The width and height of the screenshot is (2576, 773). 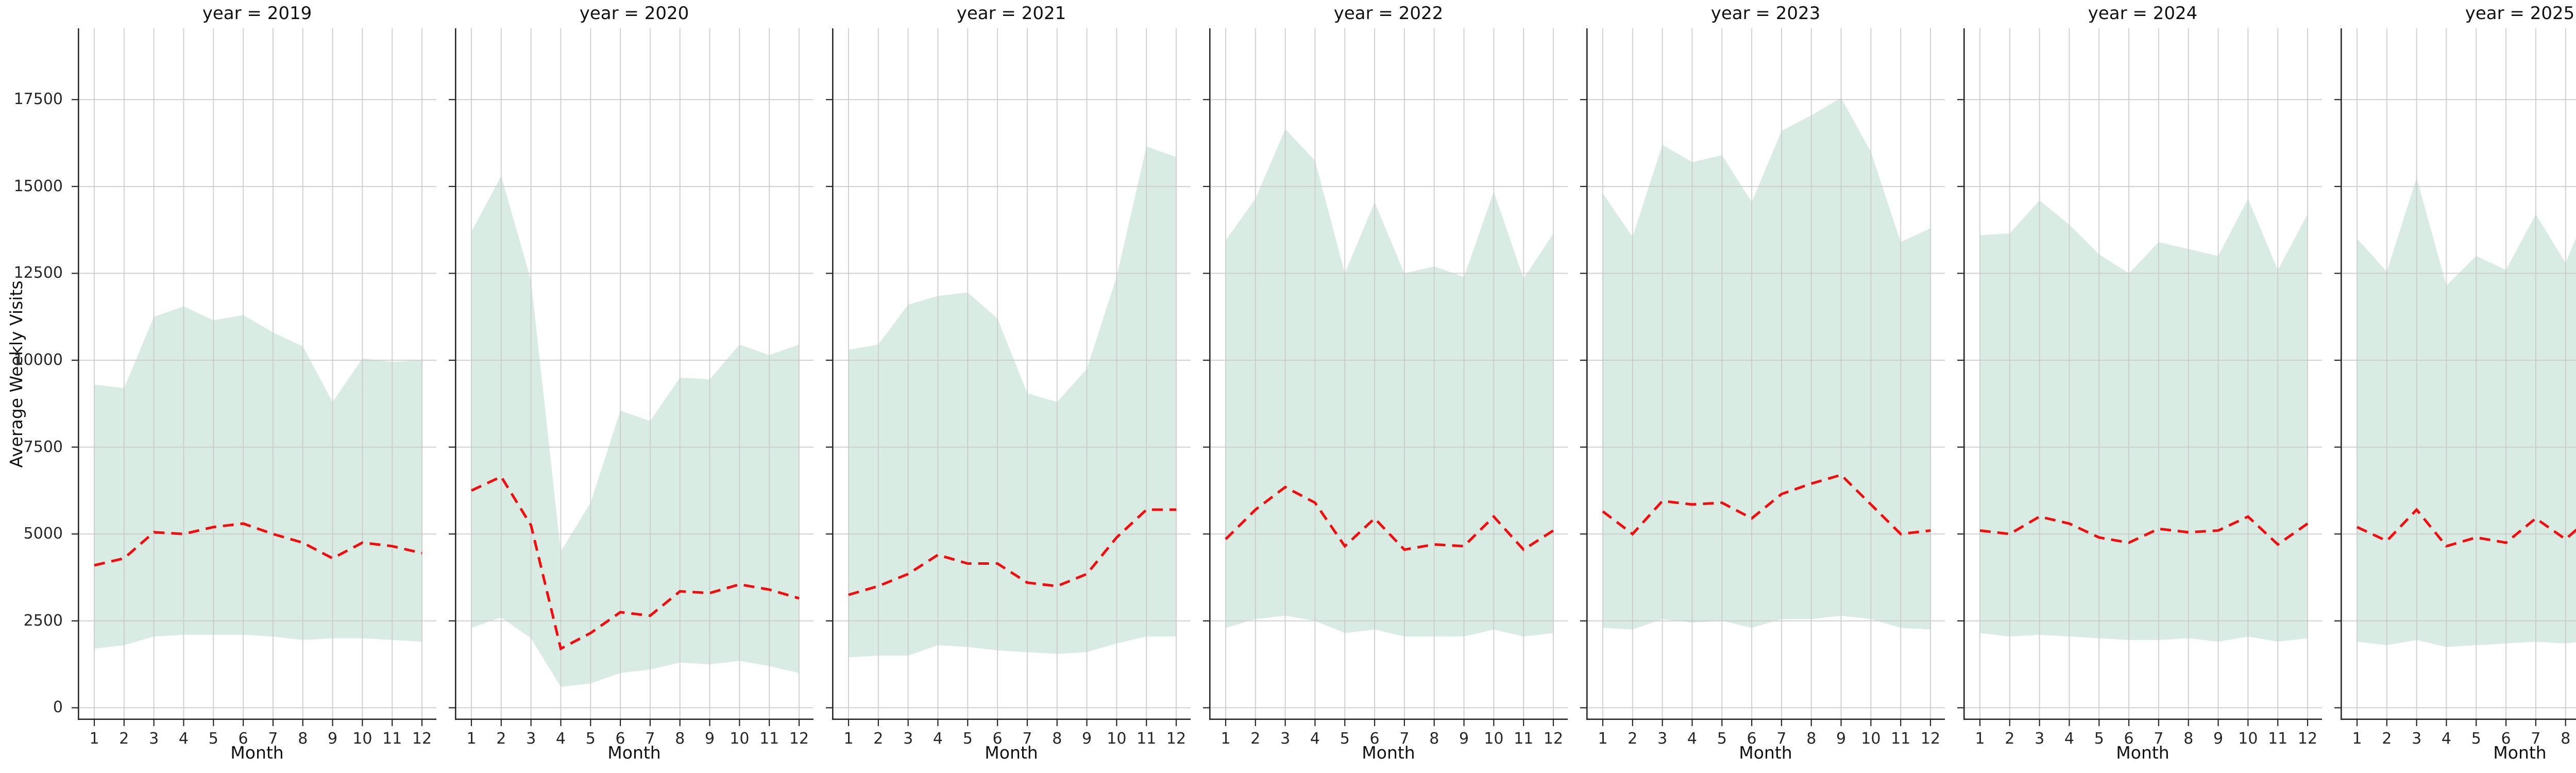 What do you see at coordinates (38, 186) in the screenshot?
I see `y-tick-label: 15000` at bounding box center [38, 186].